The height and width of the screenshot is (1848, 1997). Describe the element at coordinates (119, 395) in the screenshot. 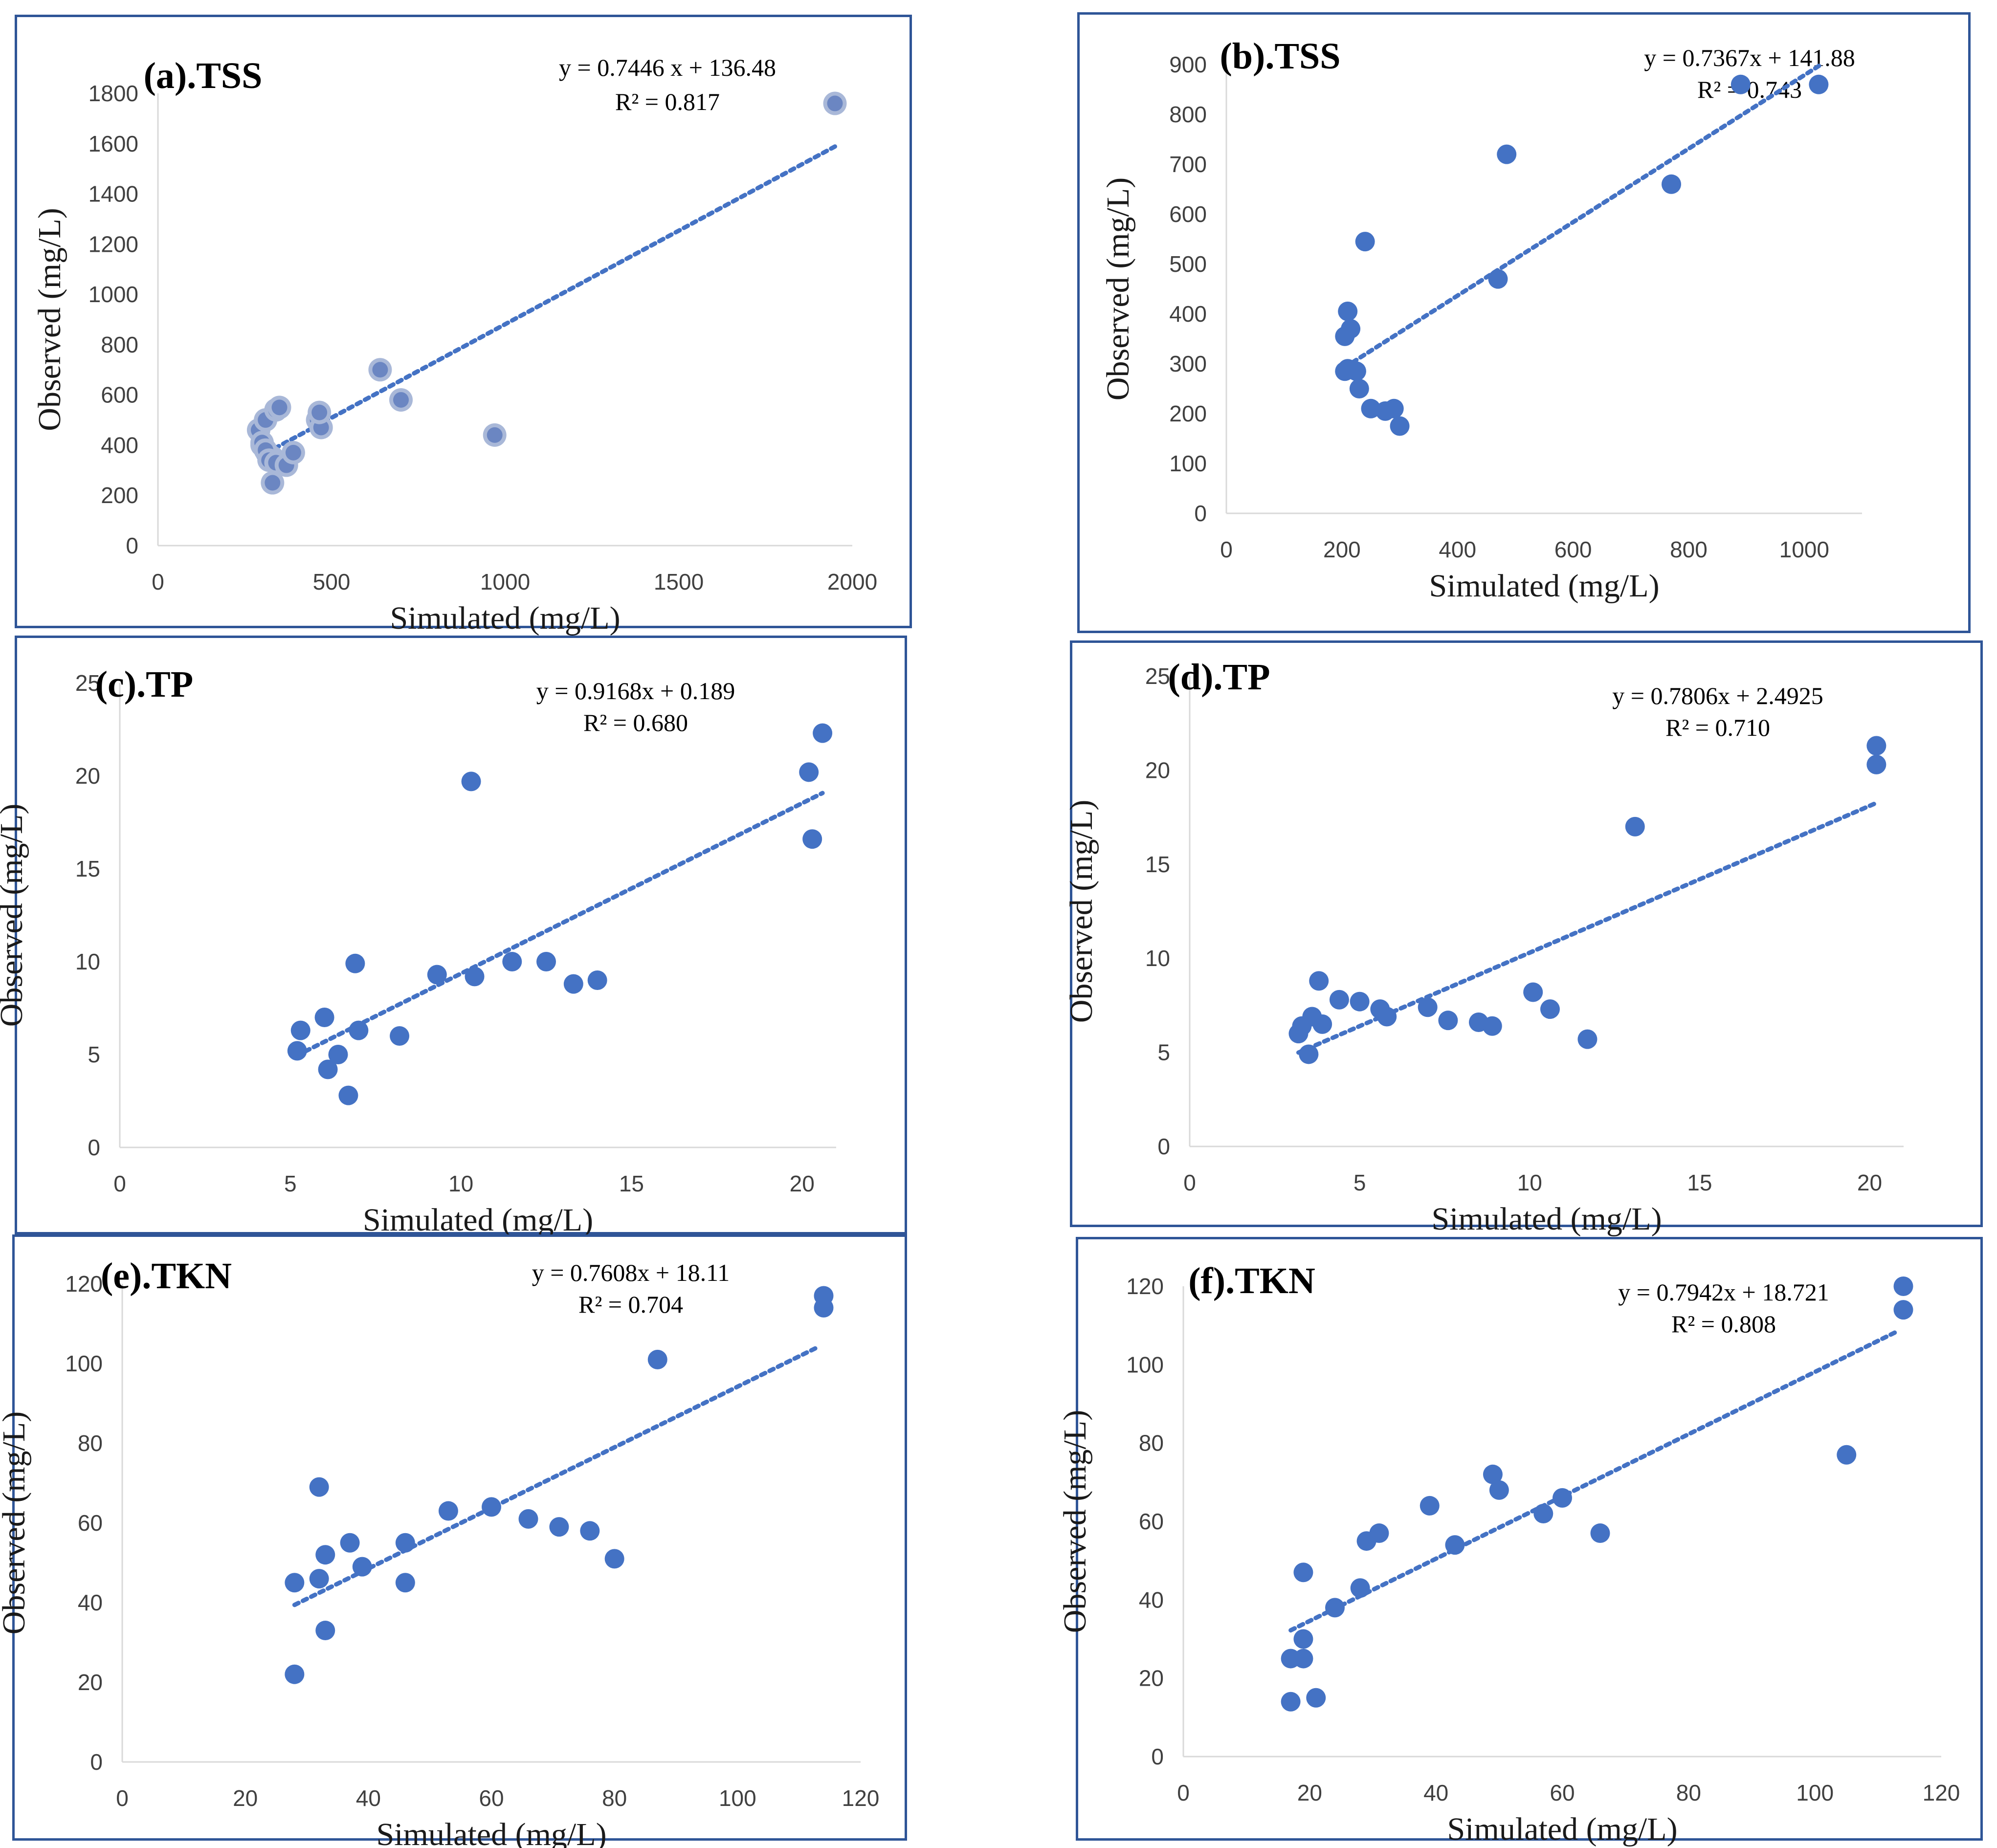

I see `y-tick-label: 600` at that location.